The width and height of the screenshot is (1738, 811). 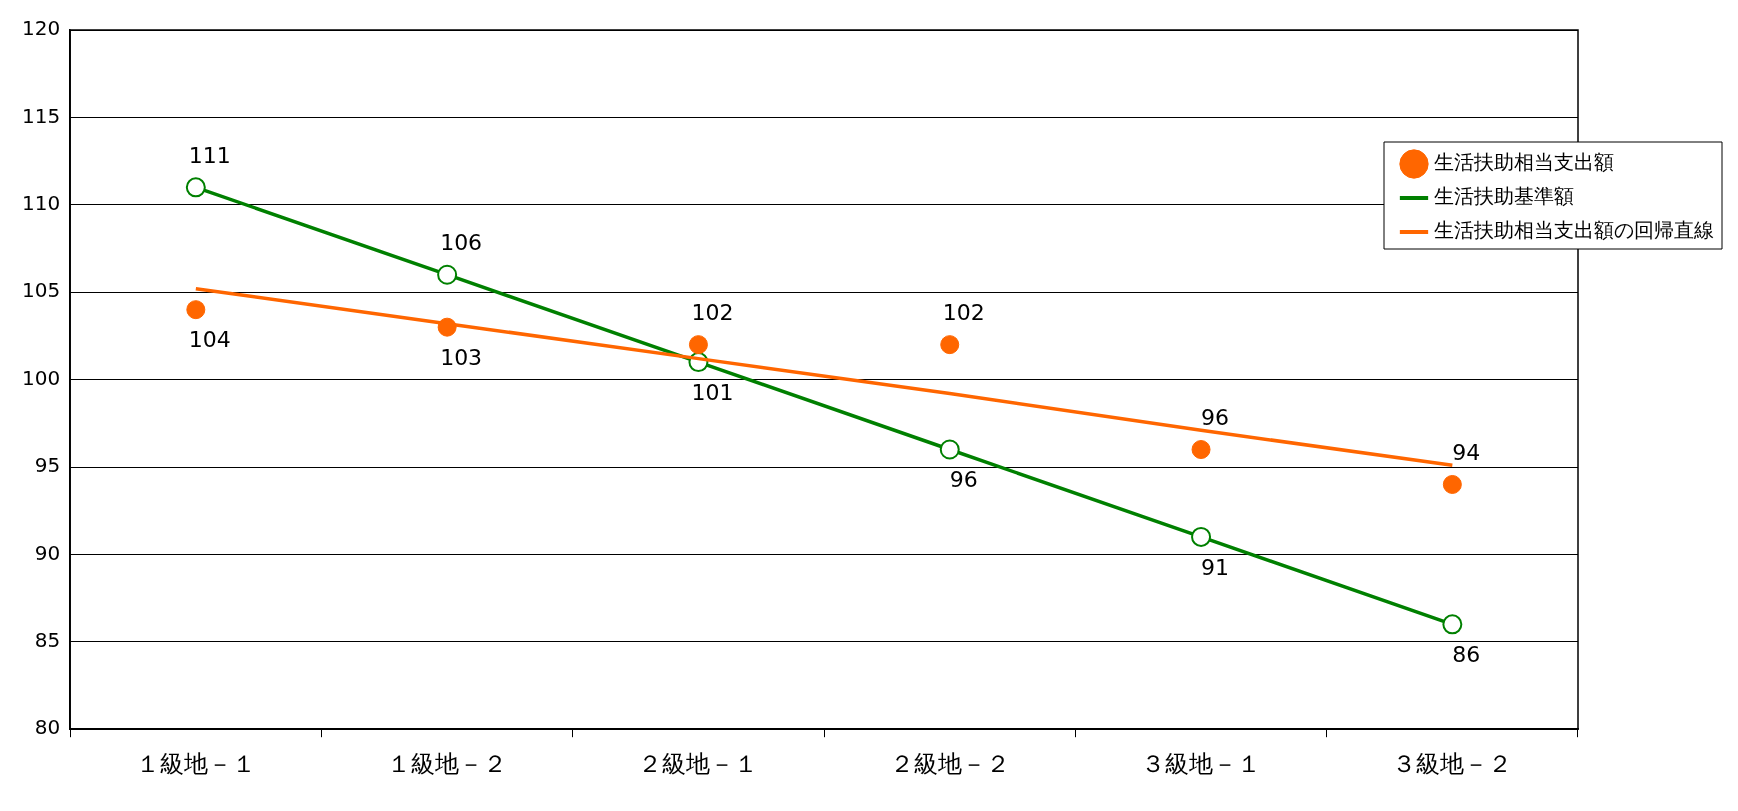 What do you see at coordinates (41, 377) in the screenshot?
I see `y-tick-label: 100` at bounding box center [41, 377].